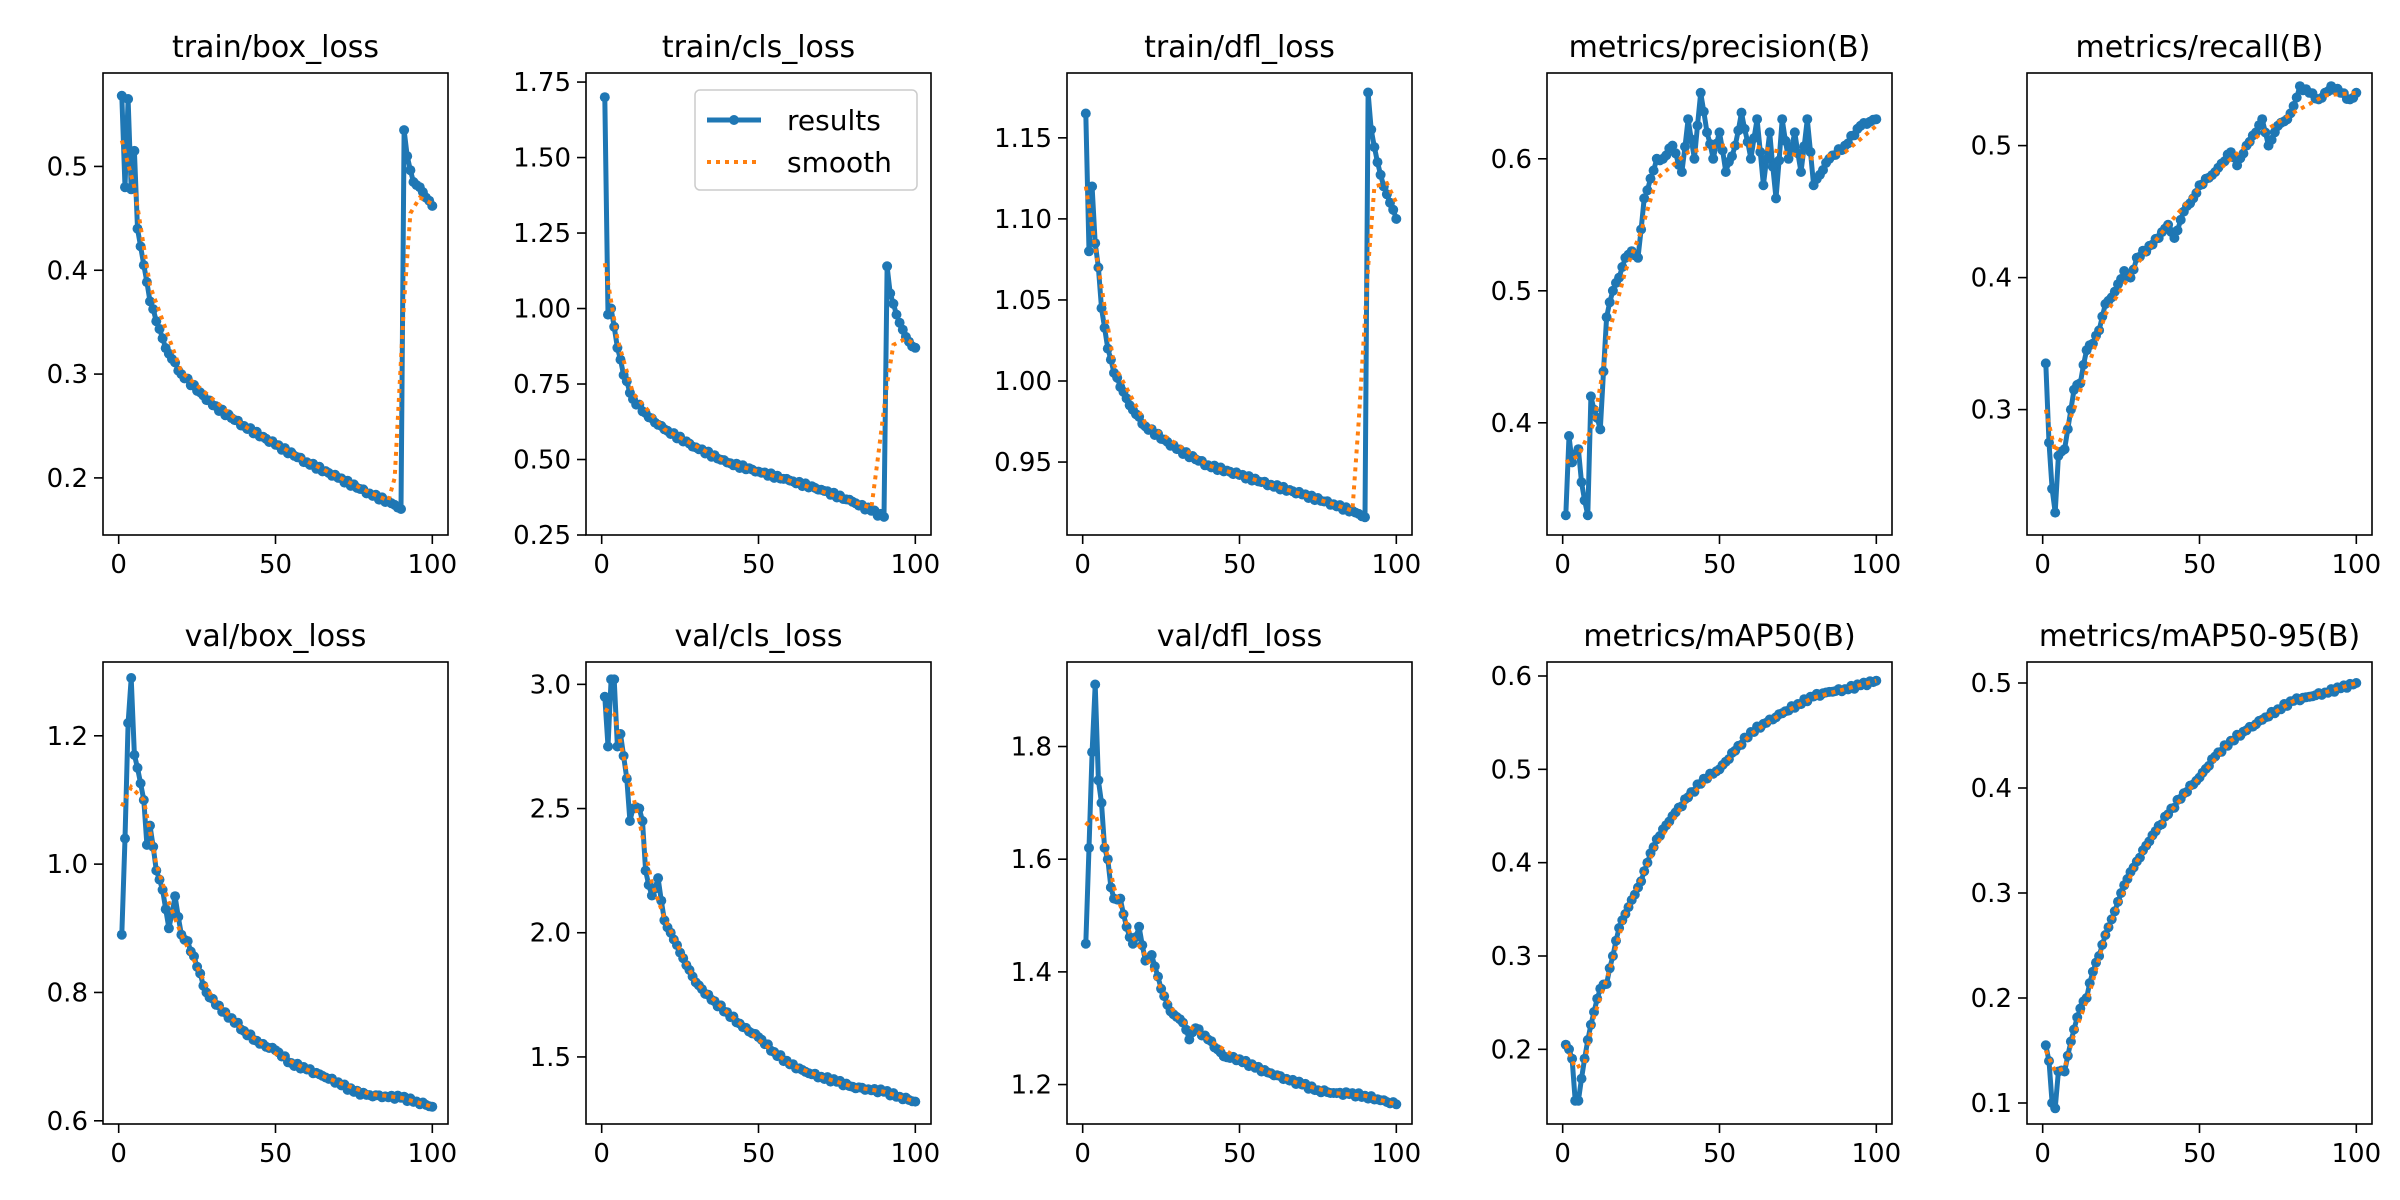 The height and width of the screenshot is (1200, 2400). What do you see at coordinates (550, 685) in the screenshot?
I see `y-tick-label: 3.0` at bounding box center [550, 685].